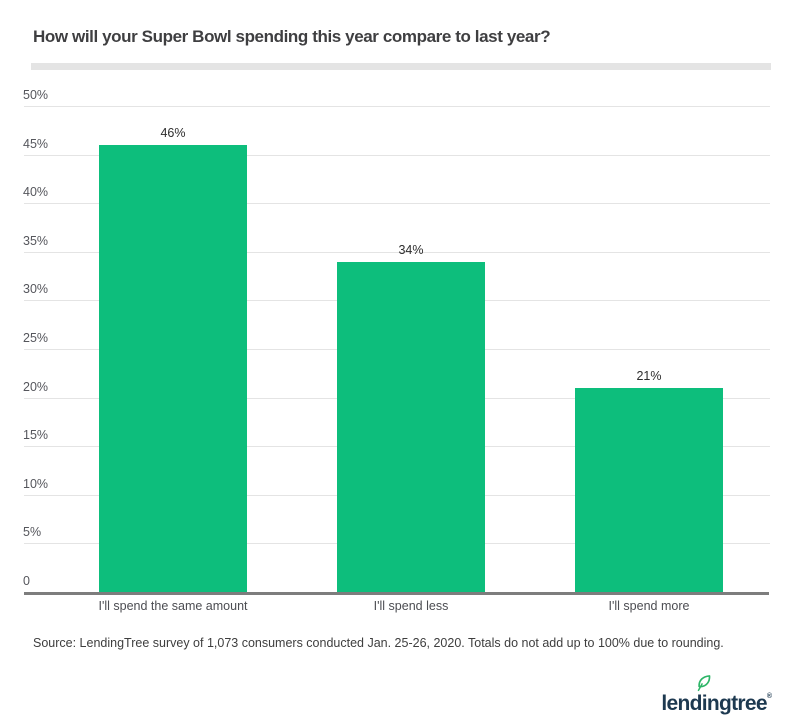 Image resolution: width=800 pixels, height=725 pixels. What do you see at coordinates (36, 143) in the screenshot?
I see `y-tick-label: 45%` at bounding box center [36, 143].